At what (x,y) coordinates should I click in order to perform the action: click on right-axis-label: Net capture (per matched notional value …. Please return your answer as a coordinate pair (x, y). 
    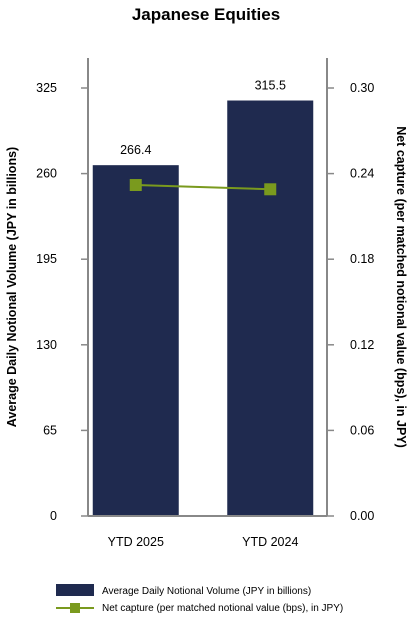
    Looking at the image, I should click on (401, 287).